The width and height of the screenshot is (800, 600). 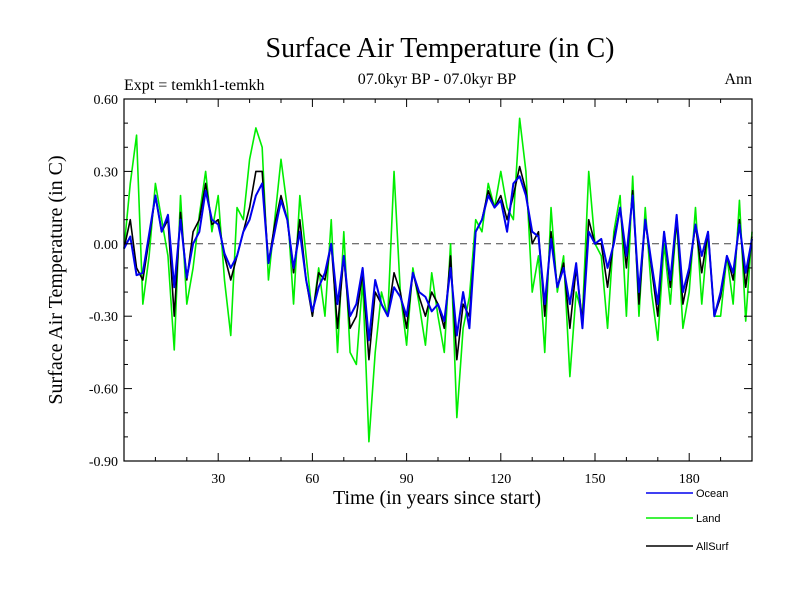 What do you see at coordinates (56, 279) in the screenshot?
I see `y-axis-title: Surface Air Temperature (in C)` at bounding box center [56, 279].